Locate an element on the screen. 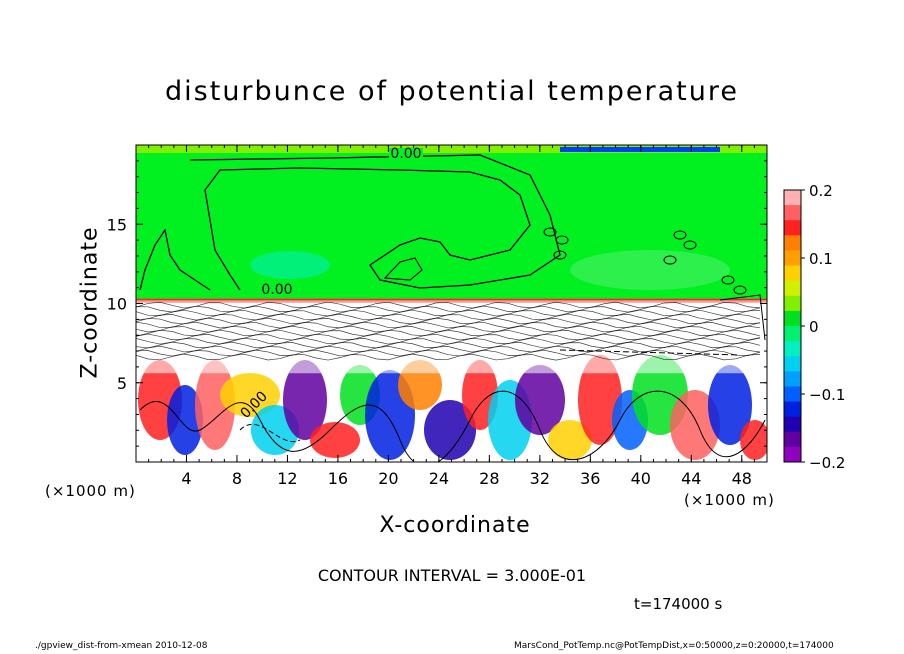 The width and height of the screenshot is (904, 654). colorbar-tick-label: −0.2 is located at coordinates (827, 463).